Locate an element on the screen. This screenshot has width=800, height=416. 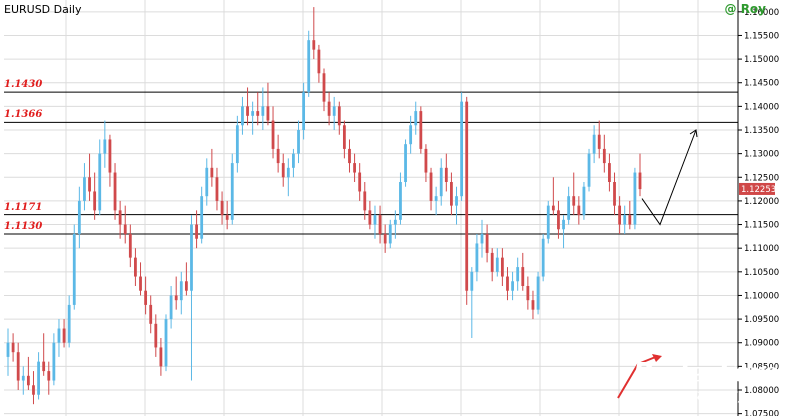
forecast-arrow is located at coordinates (669, 177).